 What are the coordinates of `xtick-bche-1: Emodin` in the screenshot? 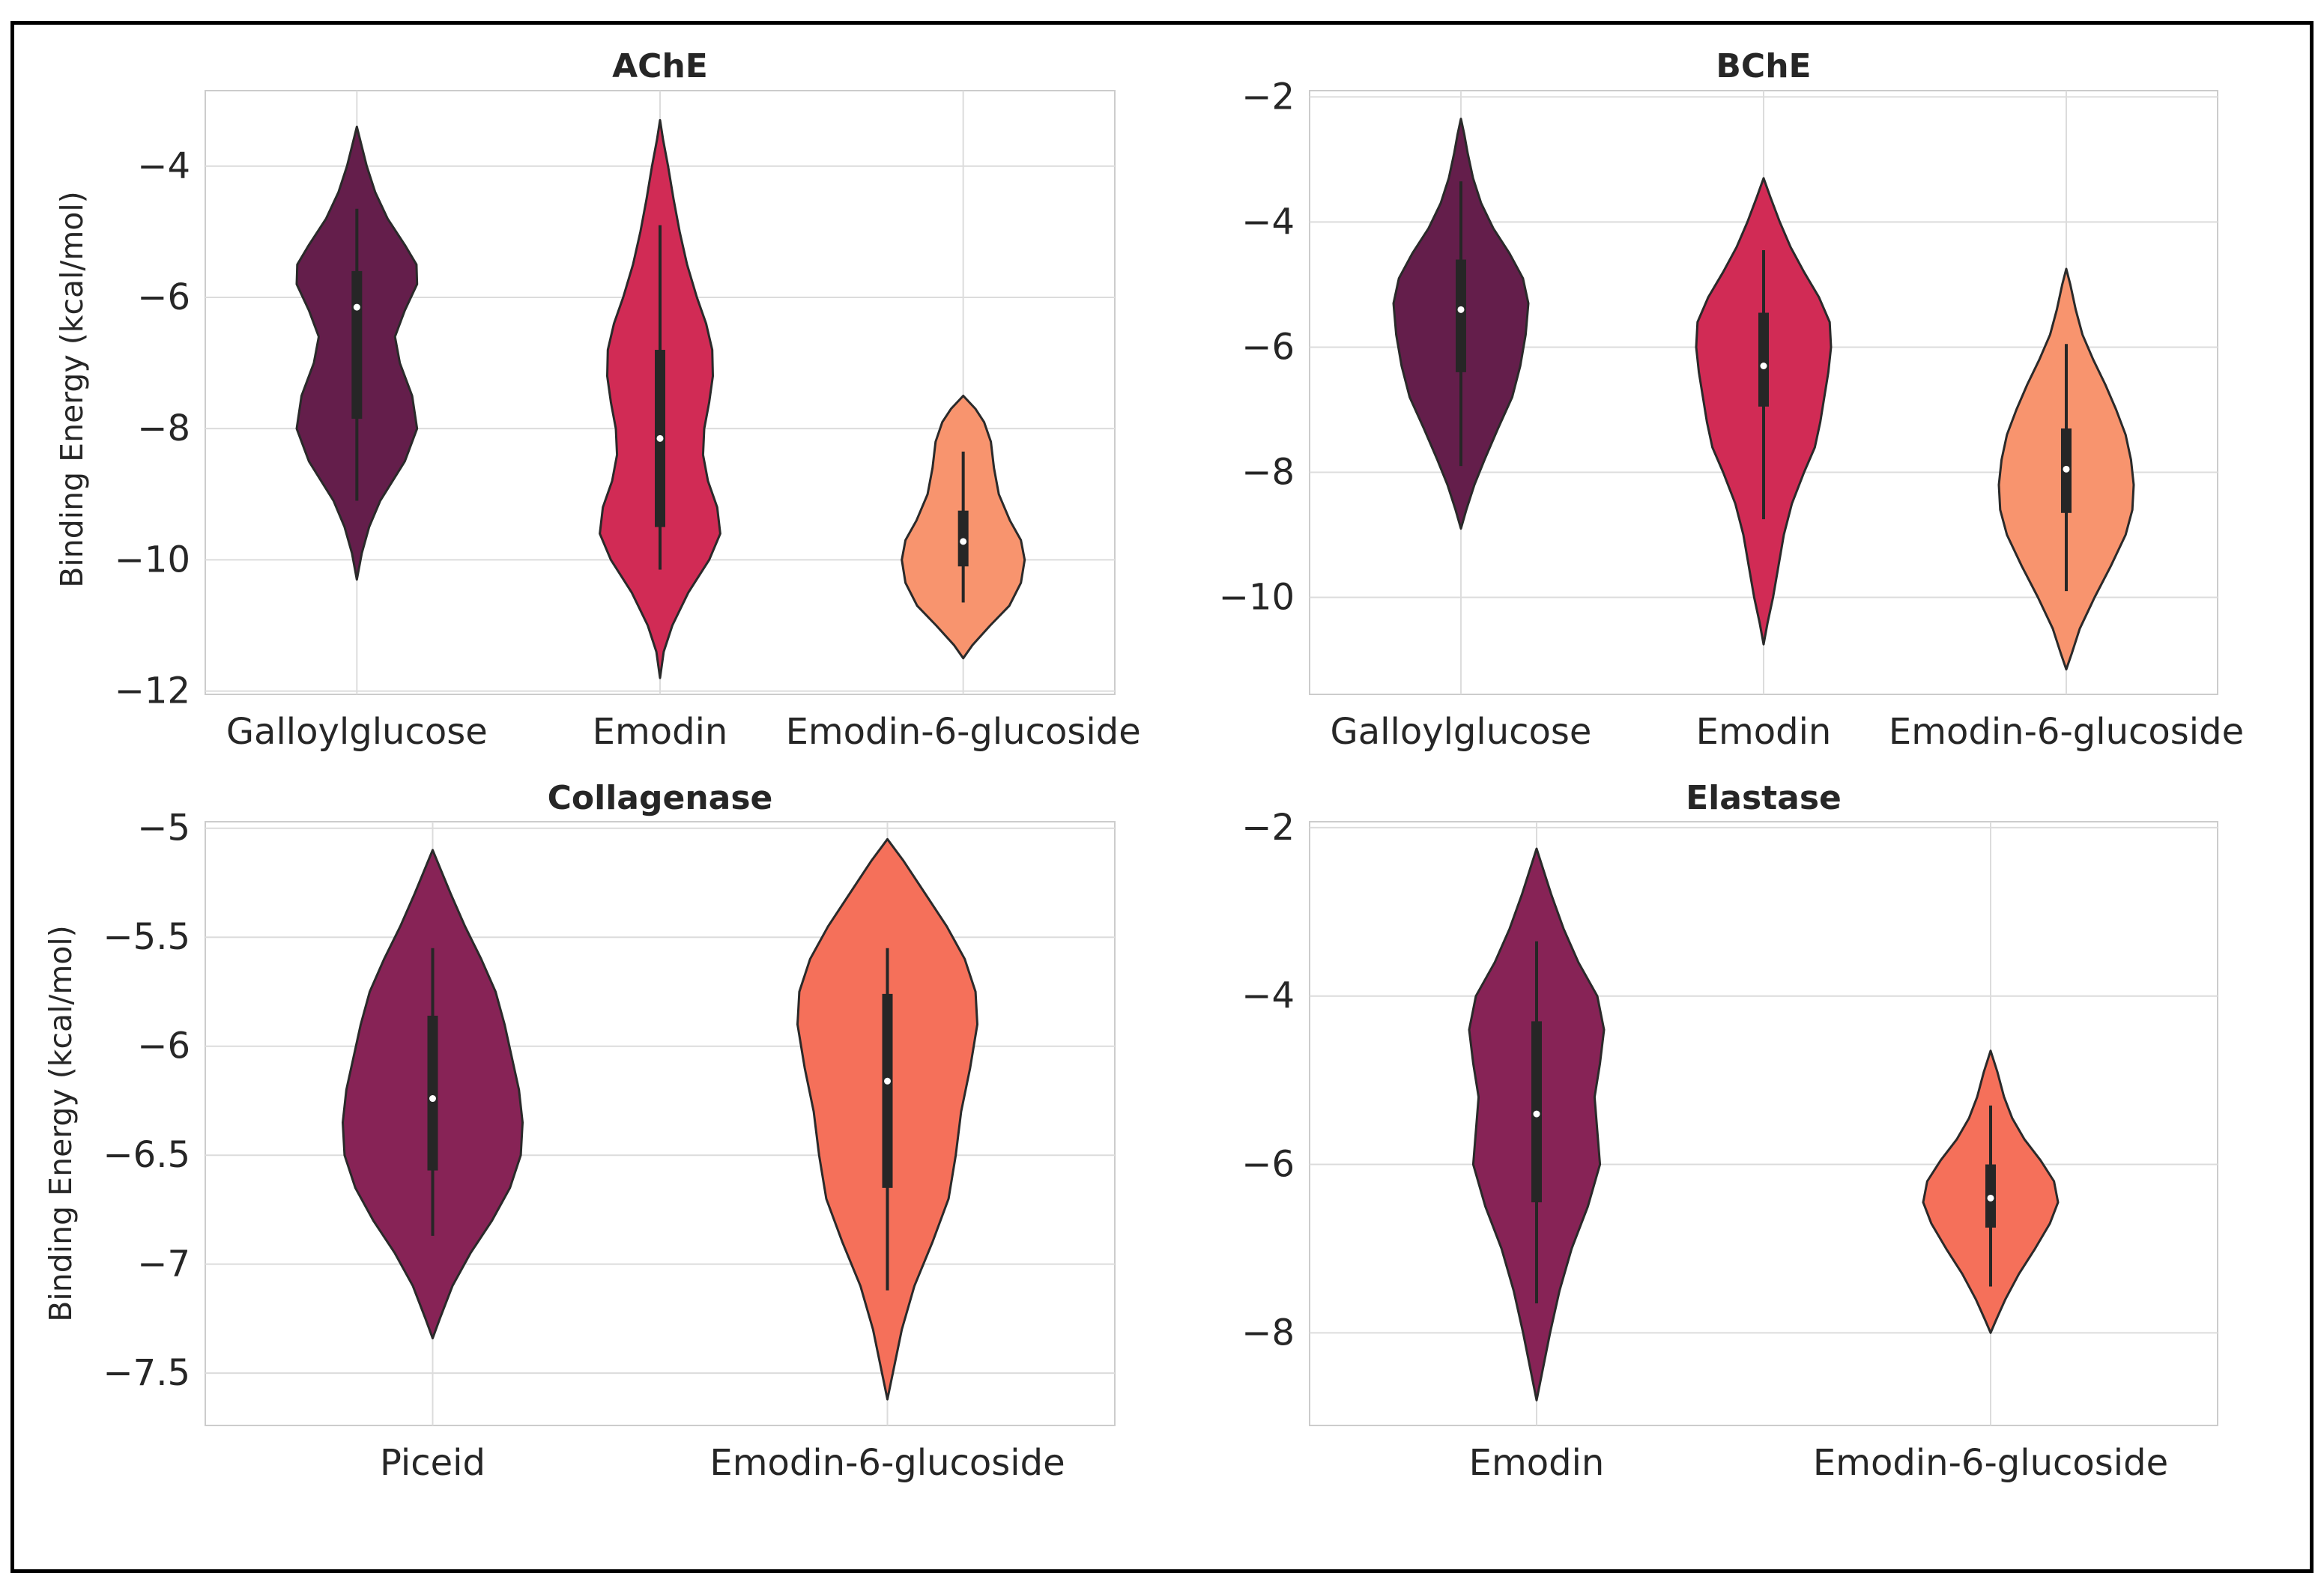 It's located at (1764, 732).